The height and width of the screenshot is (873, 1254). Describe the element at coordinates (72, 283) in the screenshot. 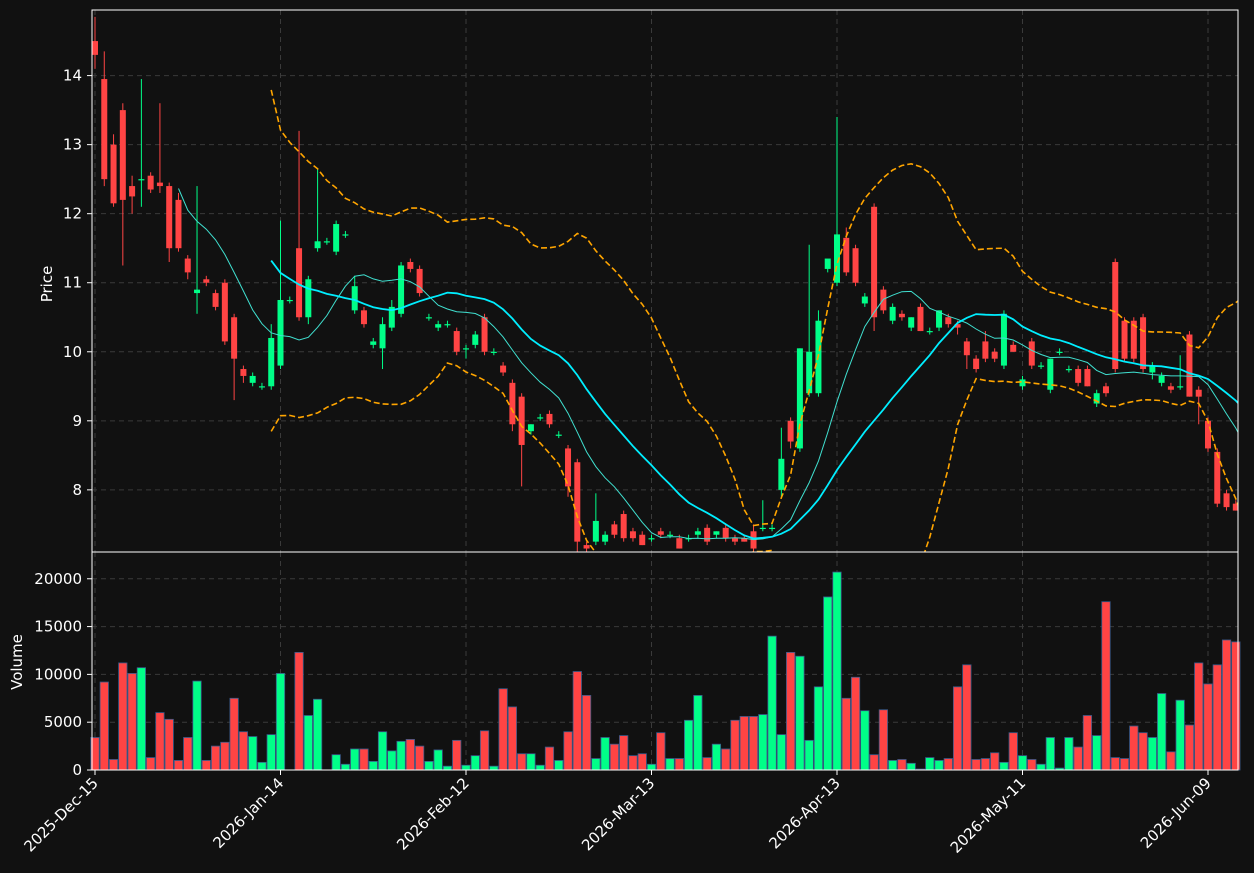

I see `price-tick-label: 11` at that location.